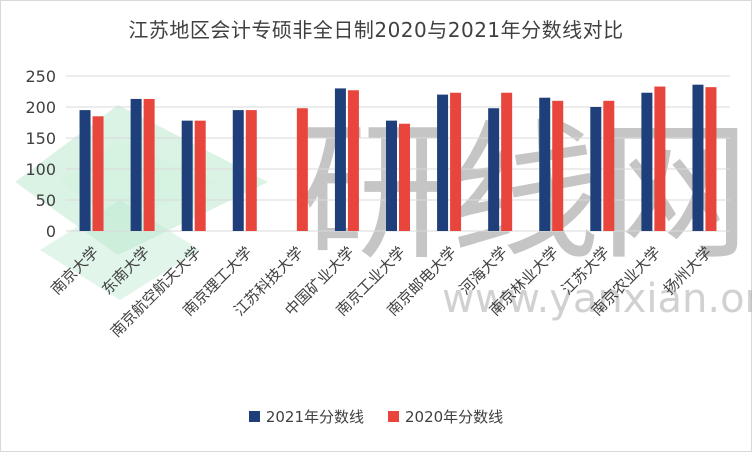 The width and height of the screenshot is (752, 452). Describe the element at coordinates (454, 417) in the screenshot. I see `legend-label-2020: 2020年分数线` at that location.